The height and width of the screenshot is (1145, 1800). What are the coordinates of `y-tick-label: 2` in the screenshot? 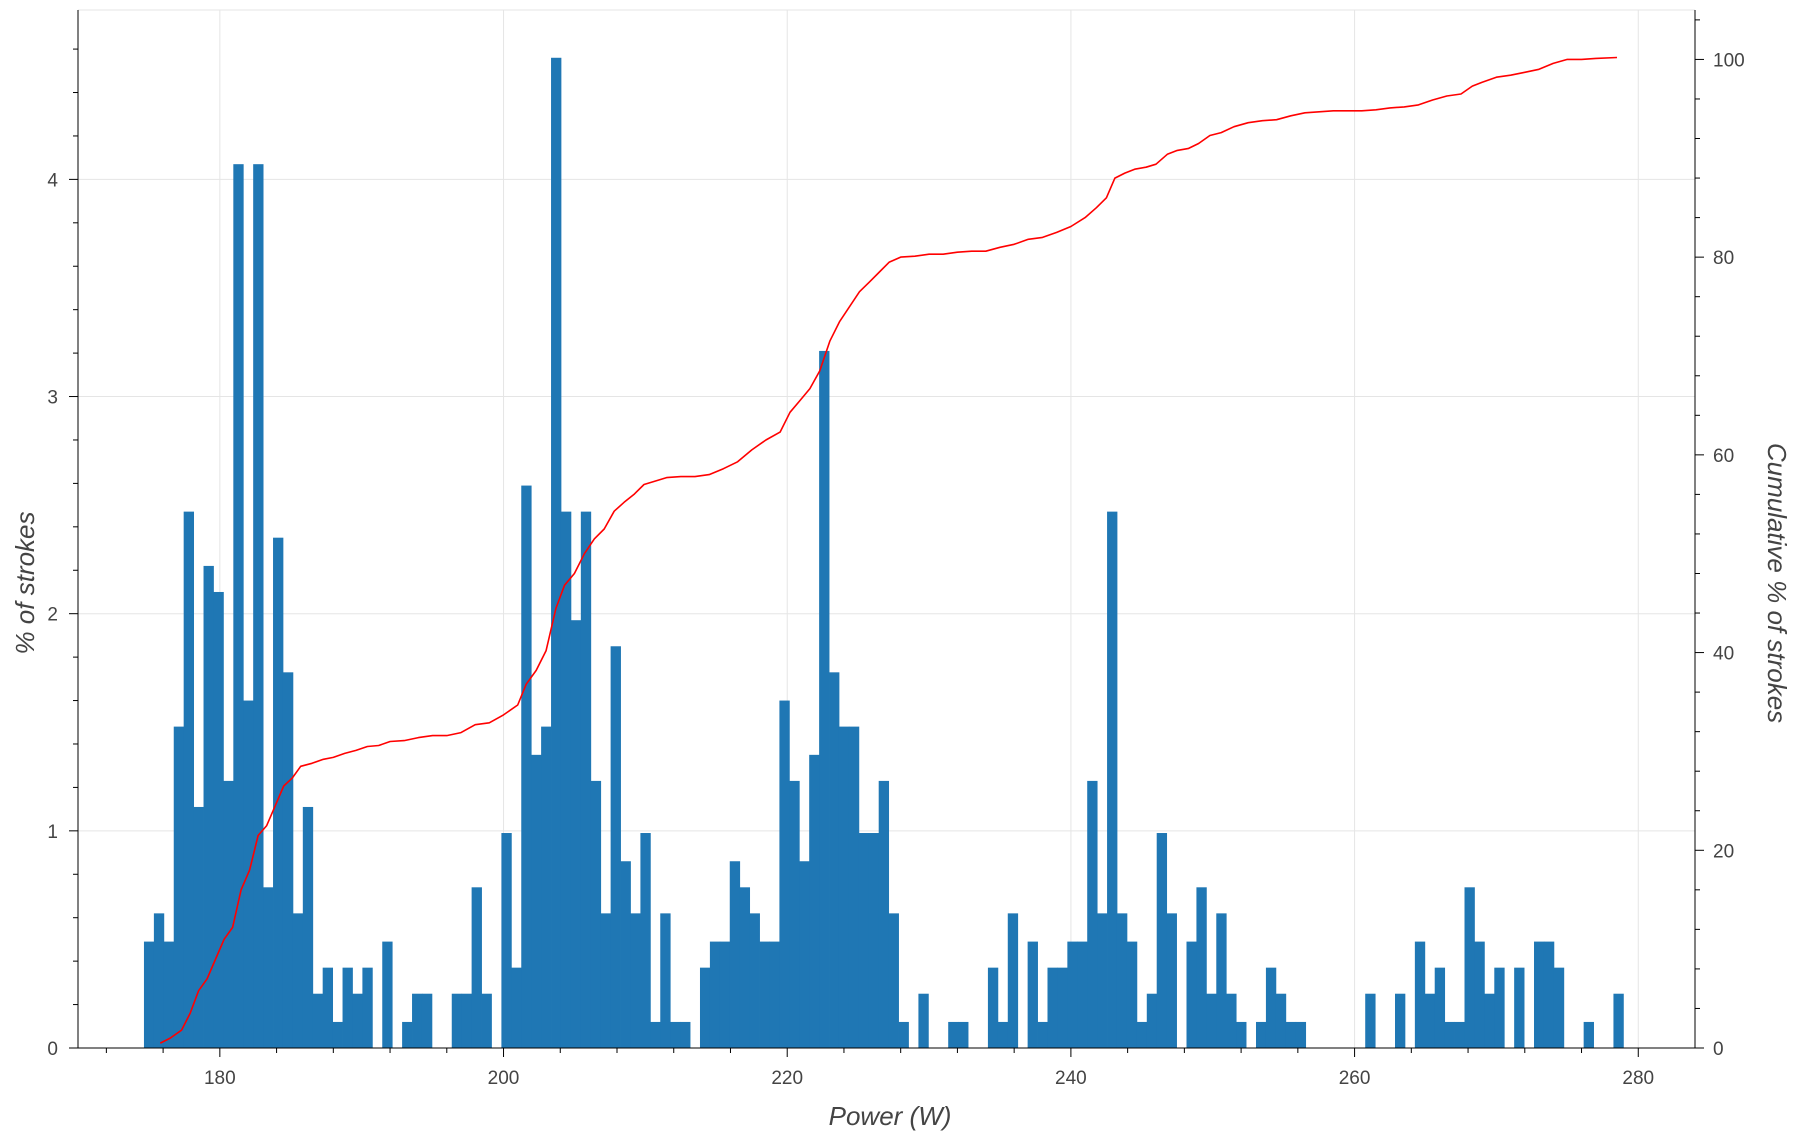 It's located at (52, 615).